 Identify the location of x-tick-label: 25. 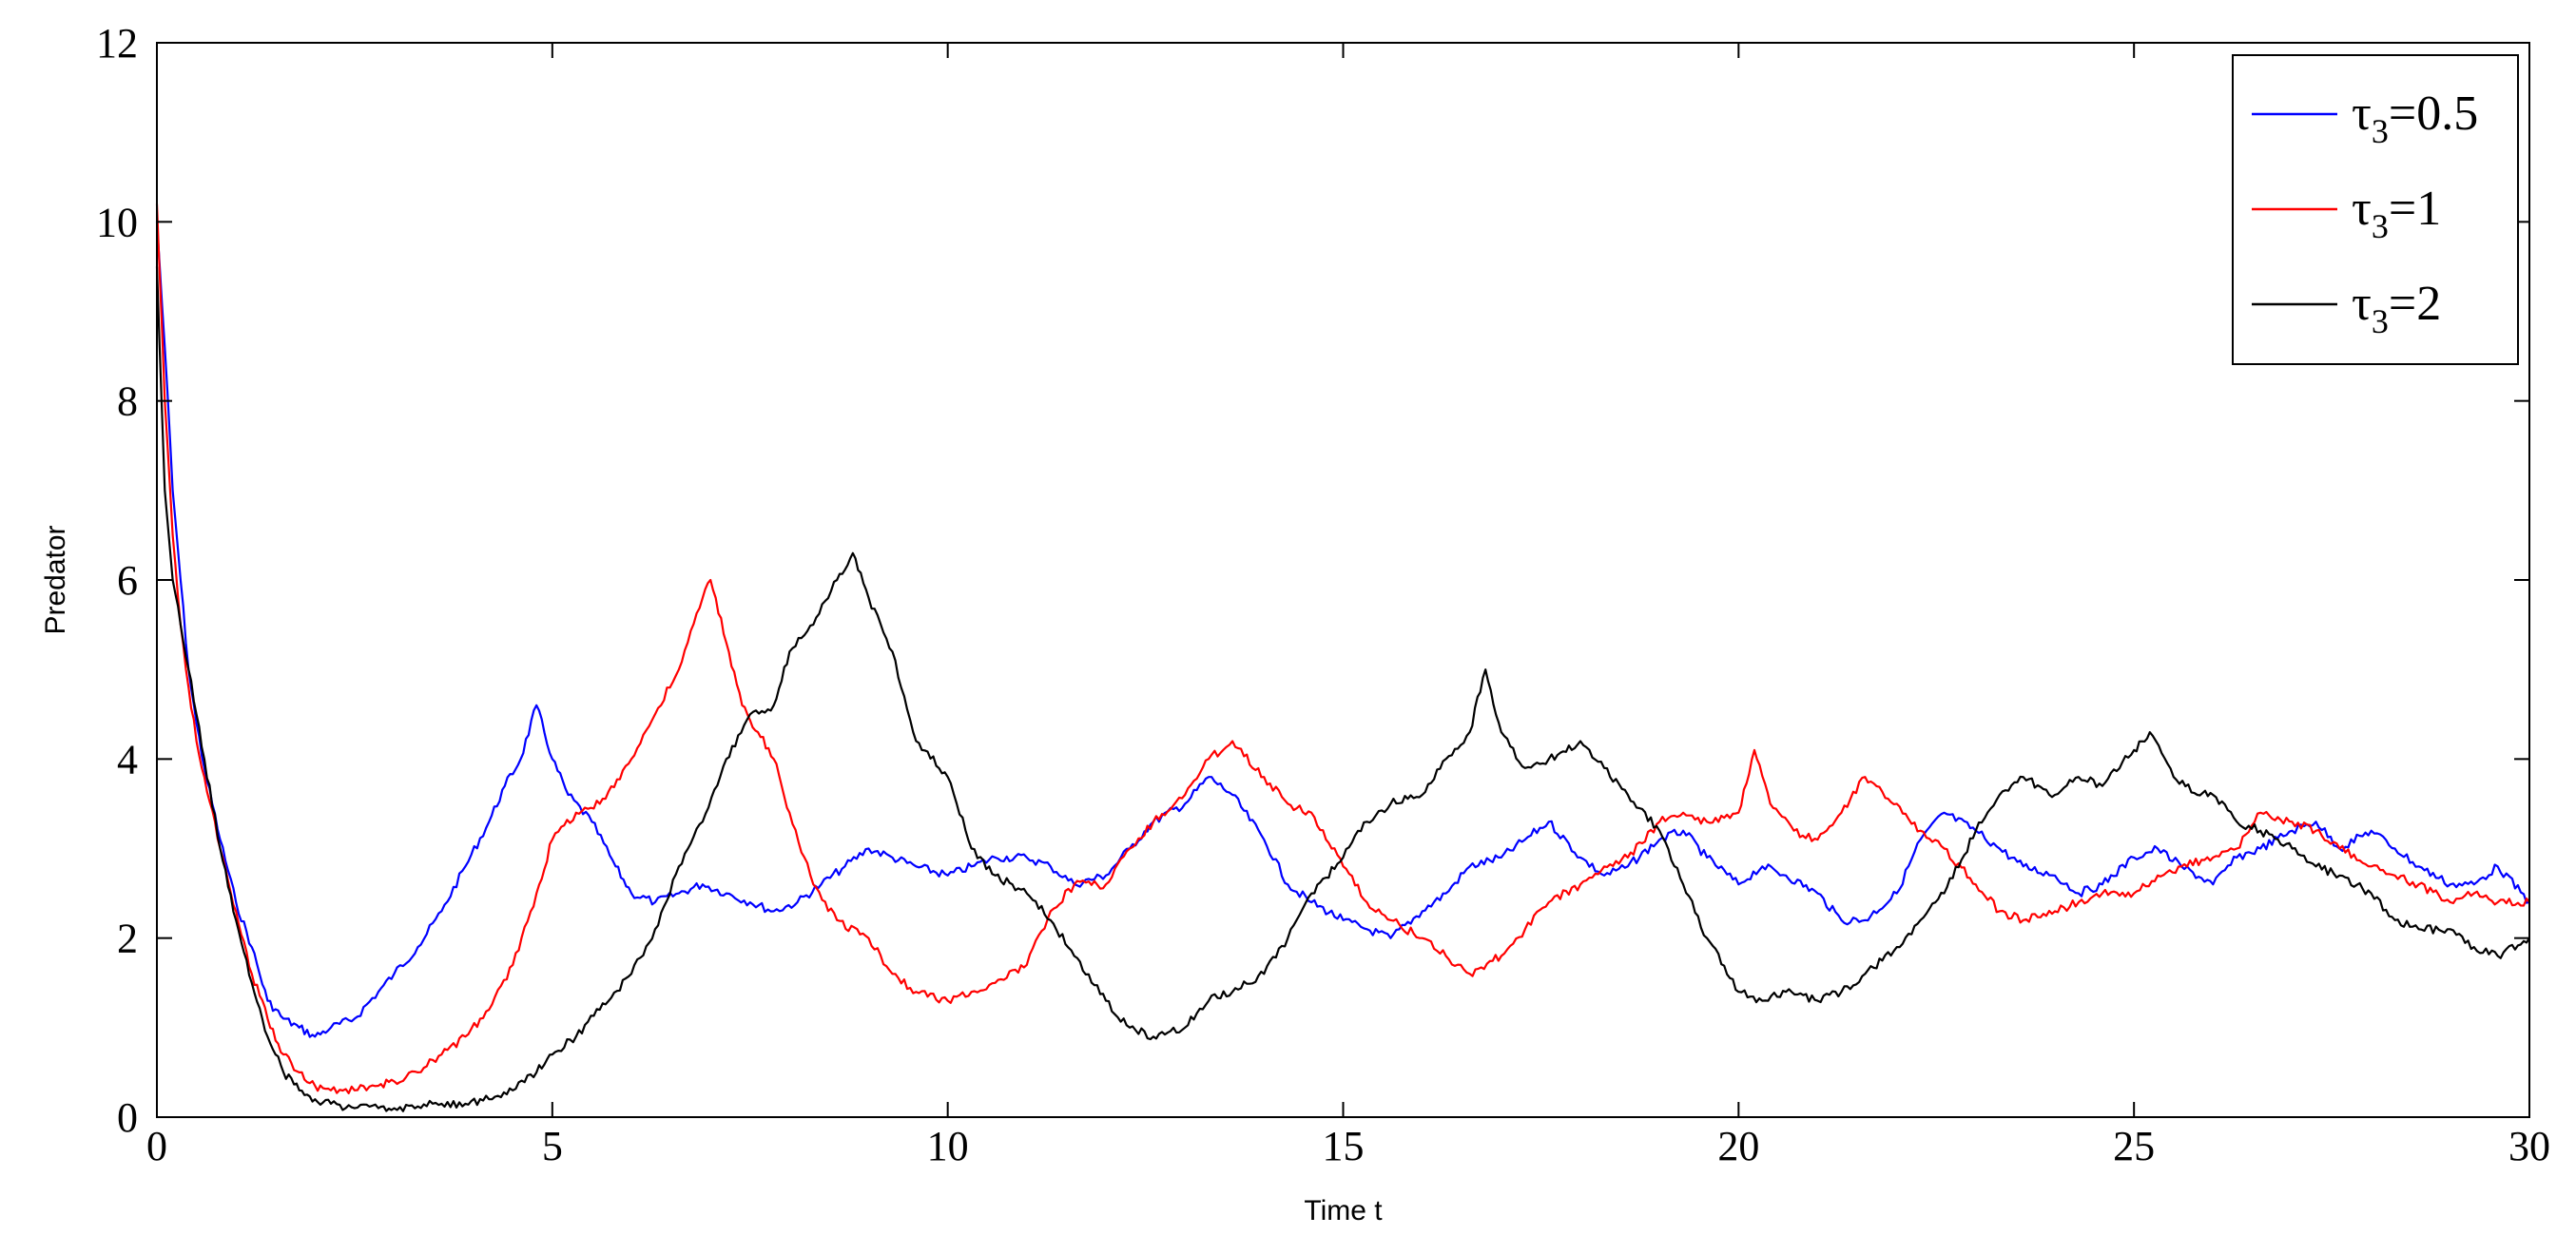
(2134, 1146).